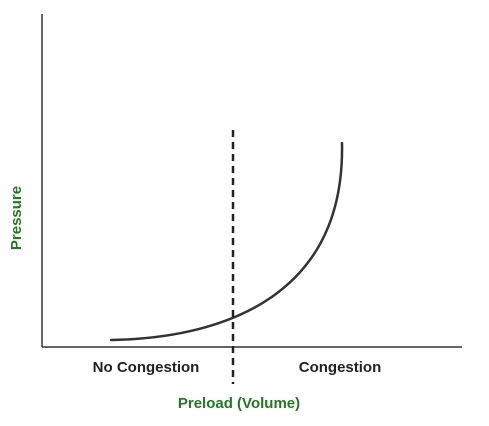 This screenshot has height=426, width=489. What do you see at coordinates (146, 367) in the screenshot?
I see `region-label-no-congestion: No Congestion` at bounding box center [146, 367].